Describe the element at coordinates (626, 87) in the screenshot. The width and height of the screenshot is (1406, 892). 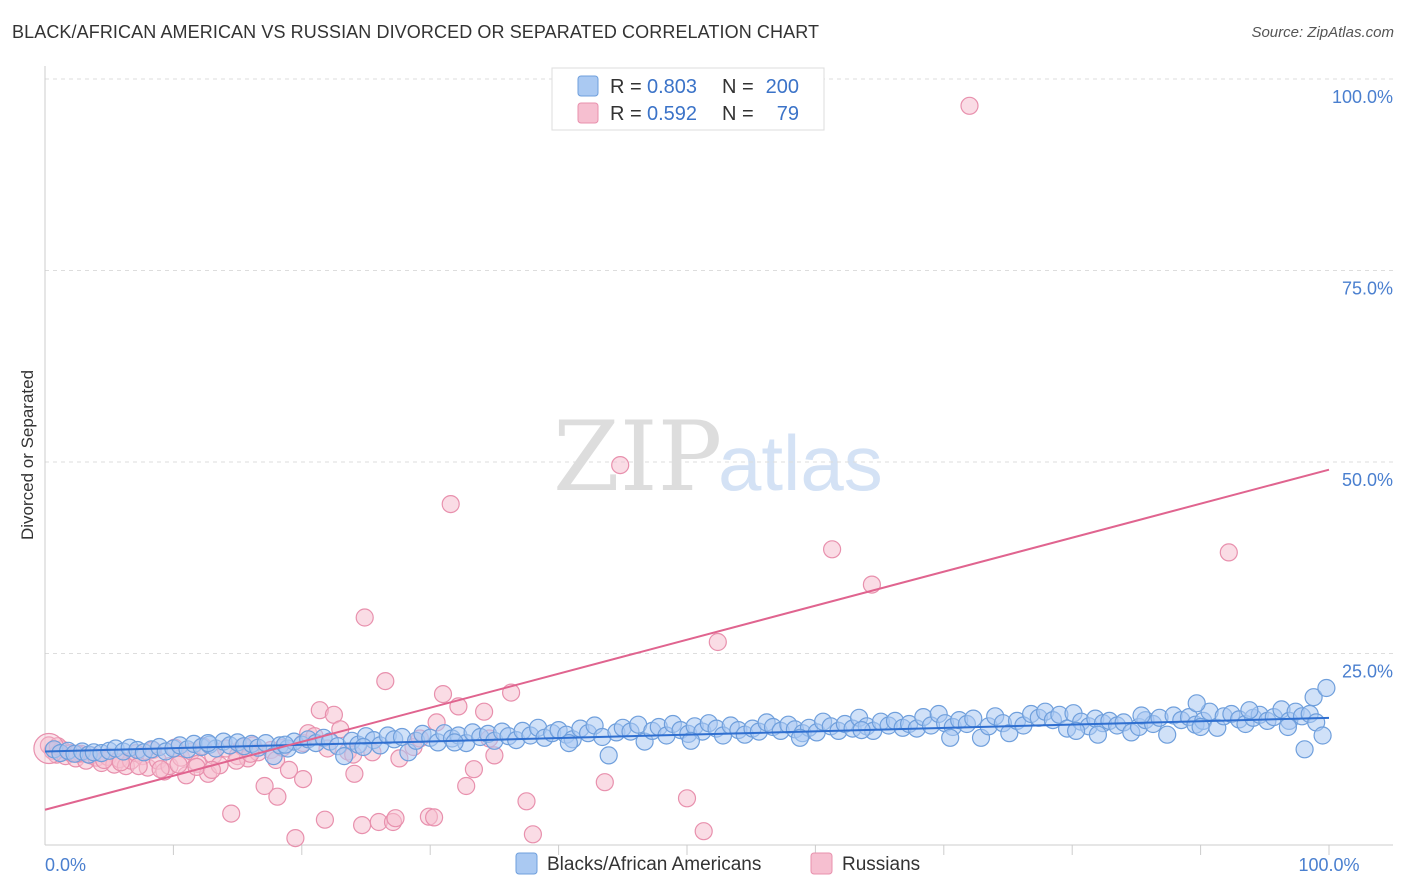
I see `legend-blue-r-label: R =` at that location.